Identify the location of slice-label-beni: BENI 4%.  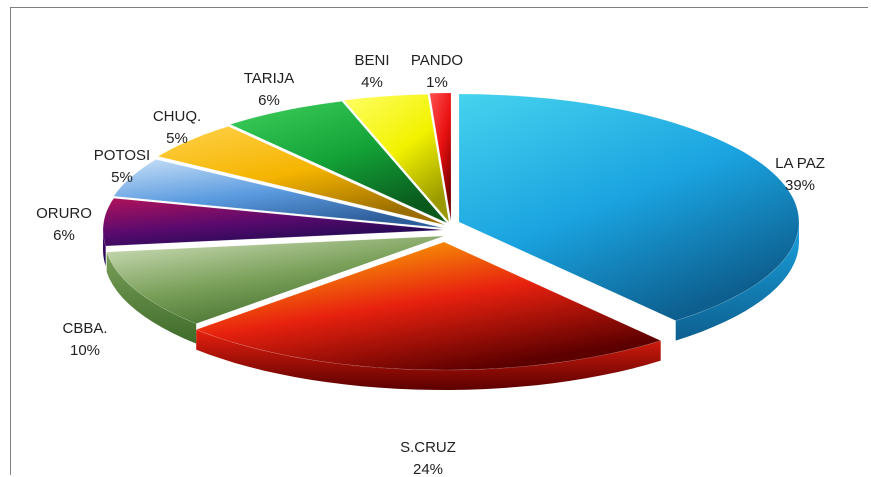
(371, 71).